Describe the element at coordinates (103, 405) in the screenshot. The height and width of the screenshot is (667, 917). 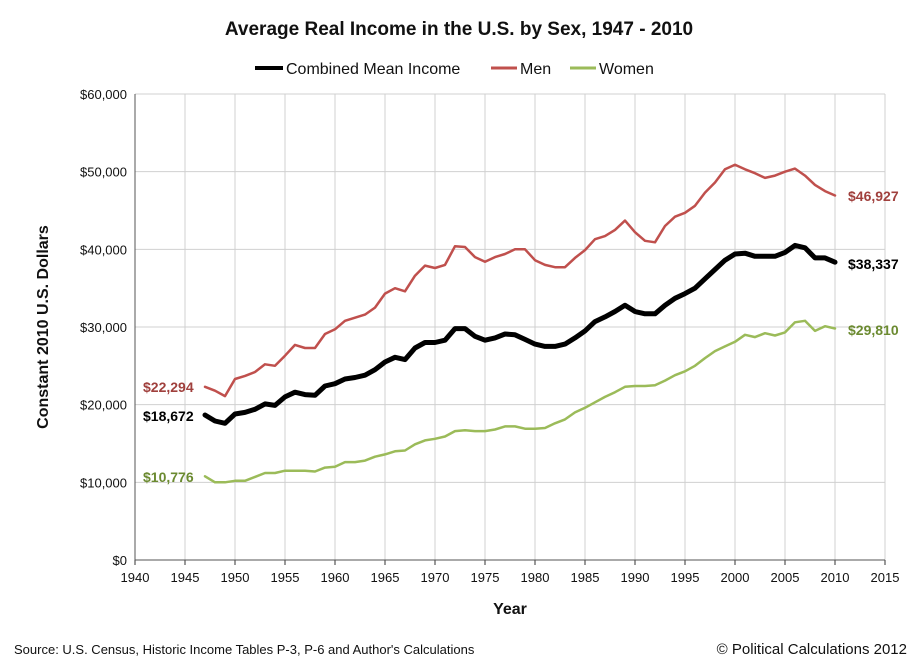
I see `y-tick-label: $20,000` at that location.